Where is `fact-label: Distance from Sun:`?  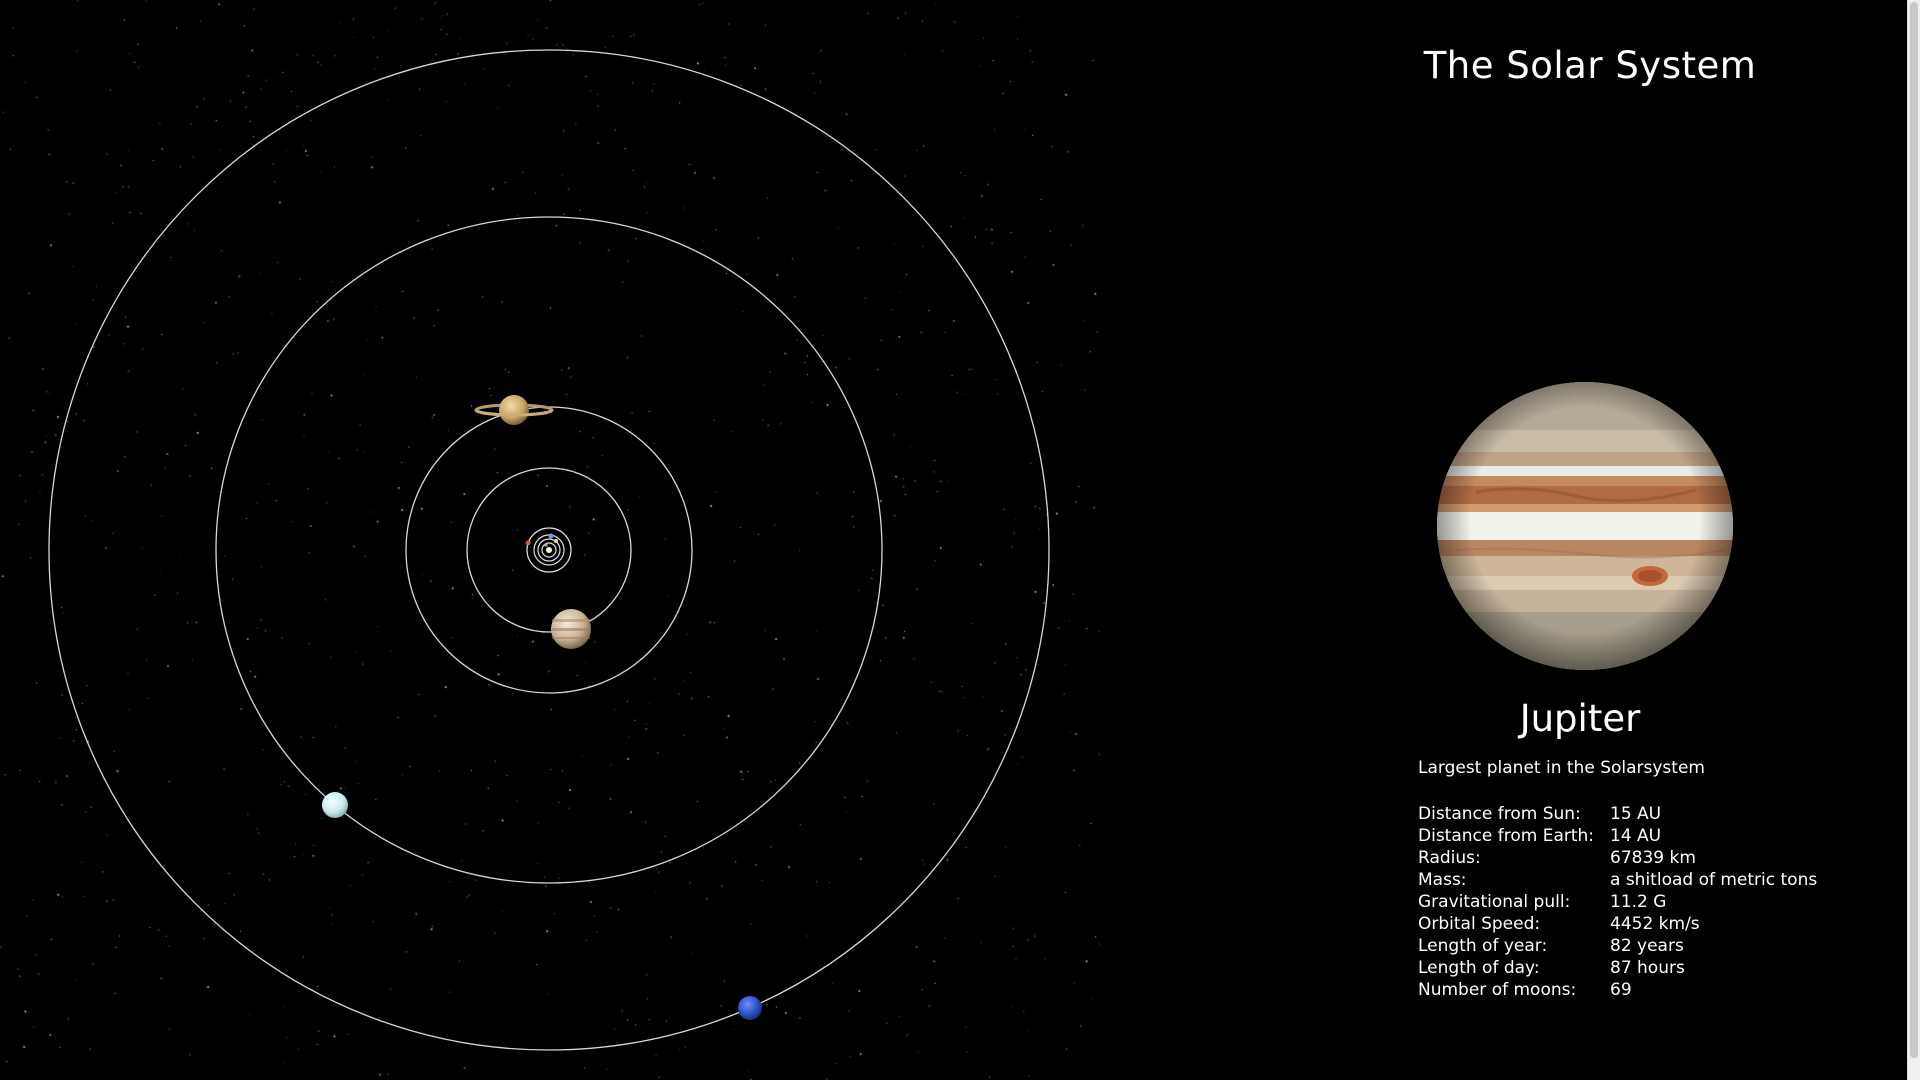
fact-label: Distance from Sun: is located at coordinates (1499, 814).